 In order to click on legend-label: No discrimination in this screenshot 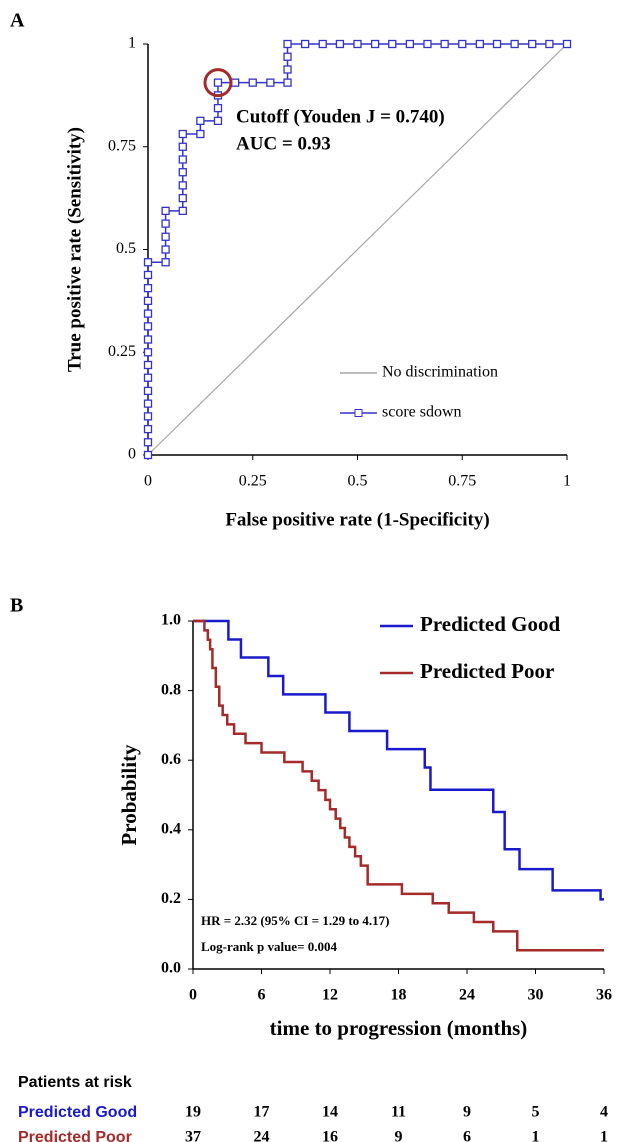, I will do `click(440, 372)`.